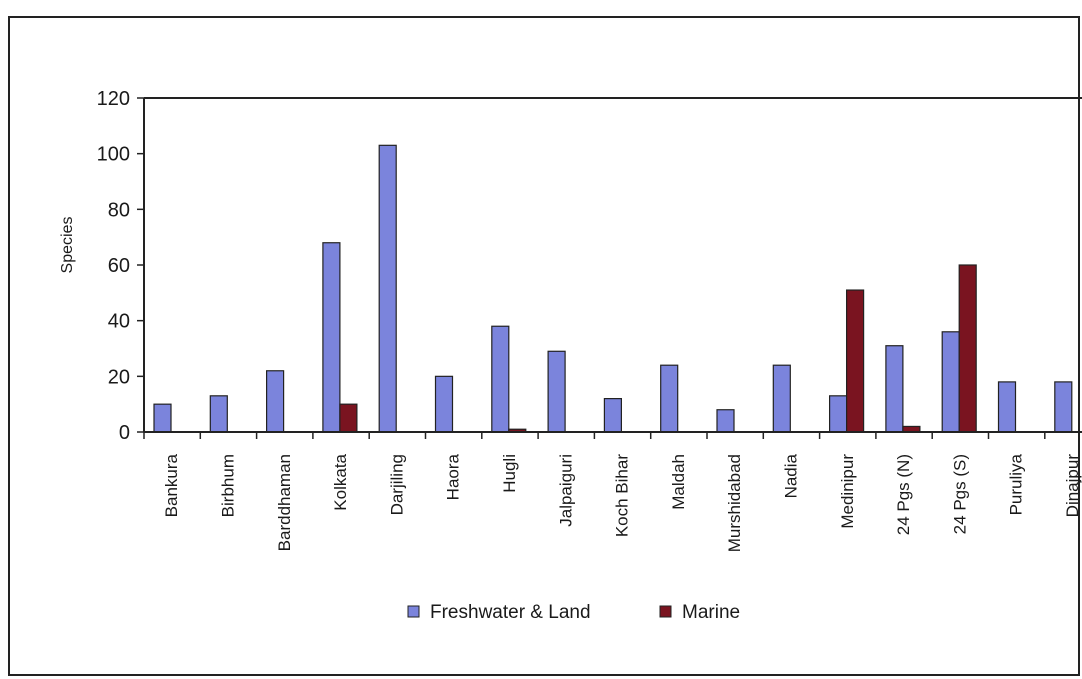 The image size is (1082, 679). I want to click on x-tick-label: Barddhaman, so click(284, 502).